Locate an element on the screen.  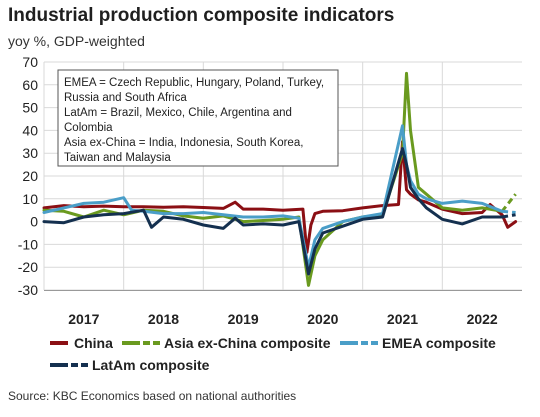
y-tick-label: -10 is located at coordinates (28, 244).